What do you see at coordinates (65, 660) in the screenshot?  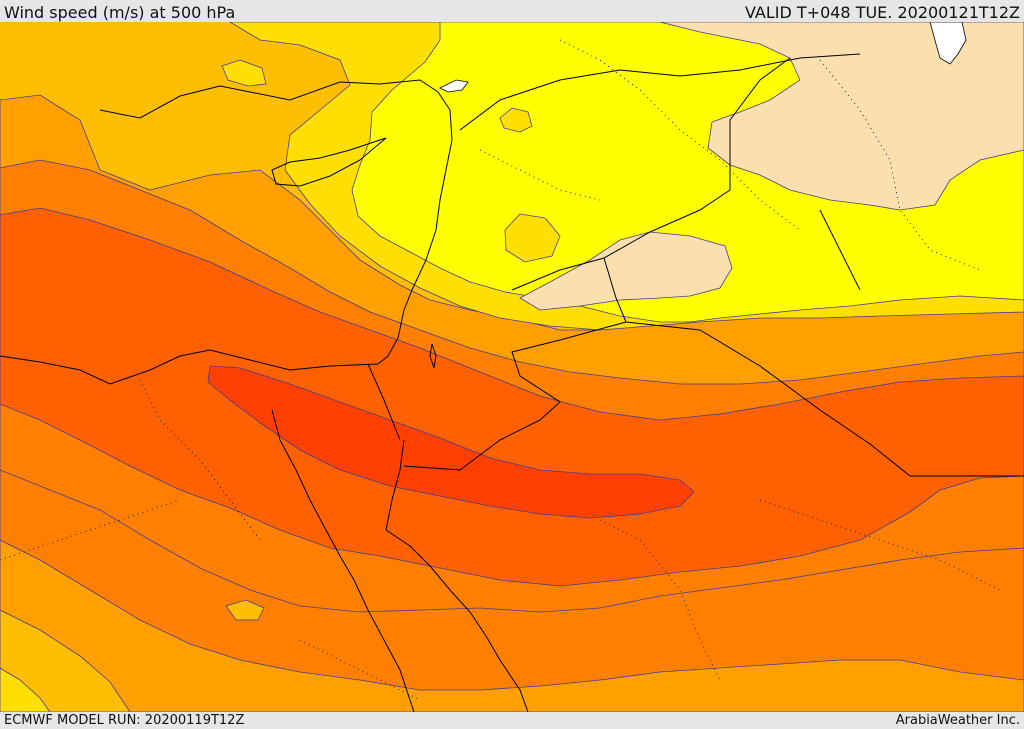 I see `band-amber-southwest` at bounding box center [65, 660].